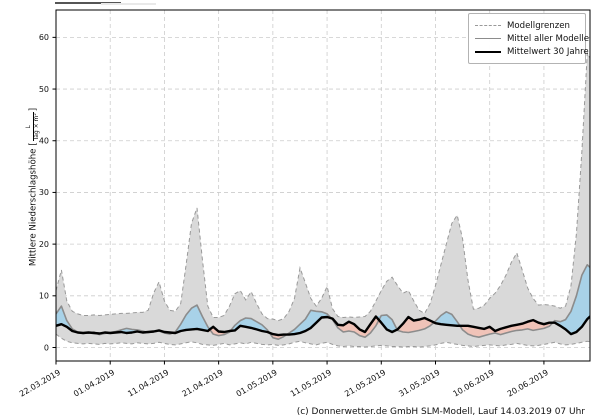 Image resolution: width=600 pixels, height=420 pixels. What do you see at coordinates (548, 38) in the screenshot?
I see `legend-label: Mittel aller Modelle` at bounding box center [548, 38].